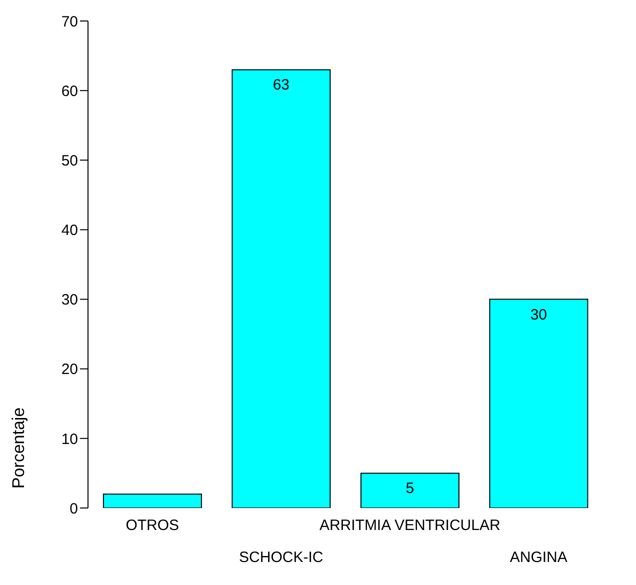 This screenshot has width=636, height=585. I want to click on y-axis-title: Porcentaje, so click(18, 448).